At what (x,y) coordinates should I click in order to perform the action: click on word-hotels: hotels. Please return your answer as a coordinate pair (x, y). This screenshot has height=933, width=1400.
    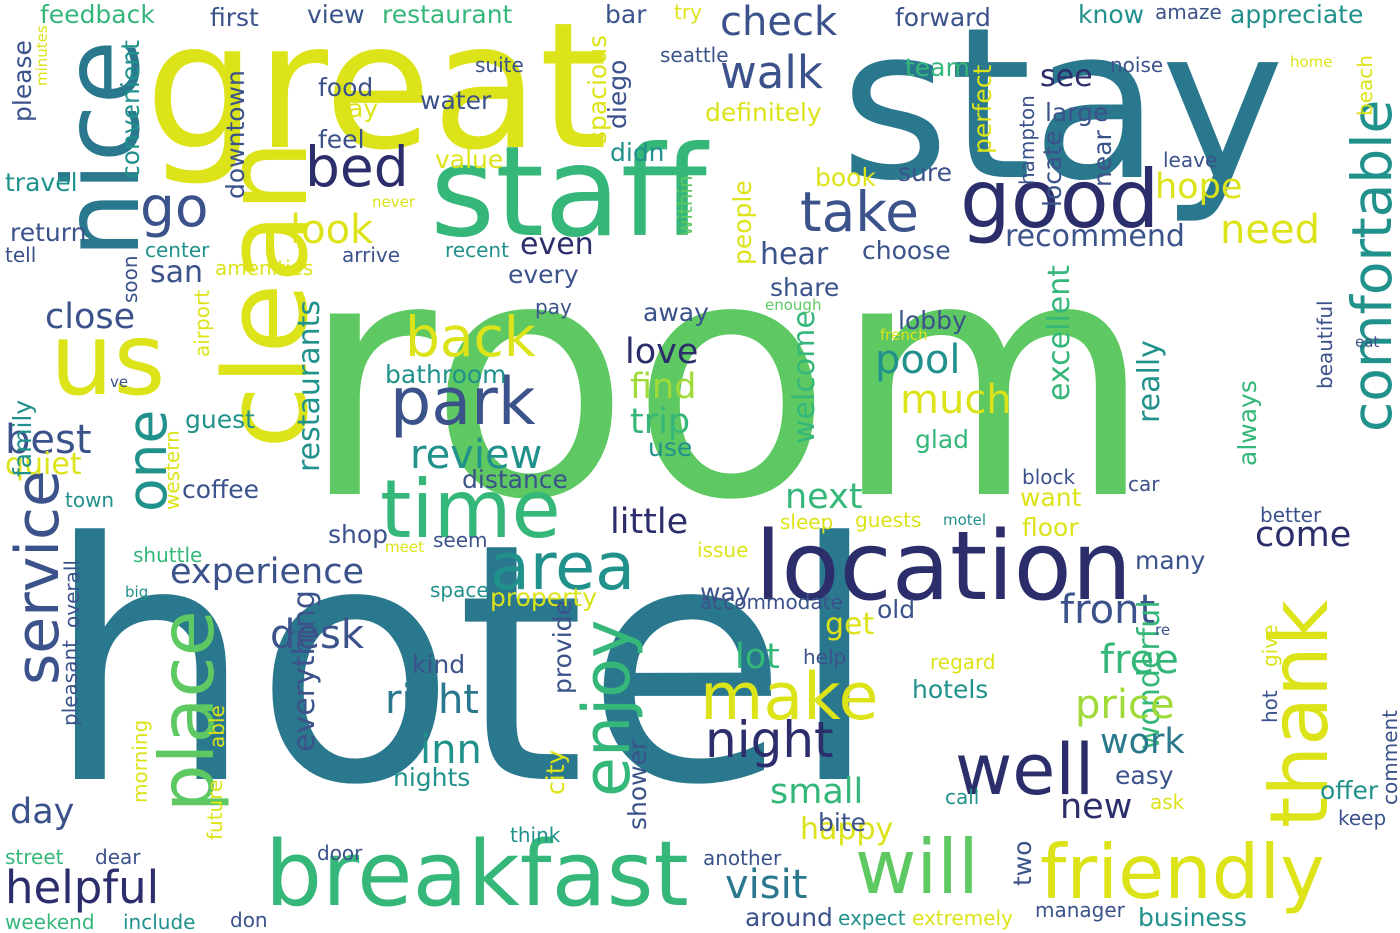
    Looking at the image, I should click on (950, 689).